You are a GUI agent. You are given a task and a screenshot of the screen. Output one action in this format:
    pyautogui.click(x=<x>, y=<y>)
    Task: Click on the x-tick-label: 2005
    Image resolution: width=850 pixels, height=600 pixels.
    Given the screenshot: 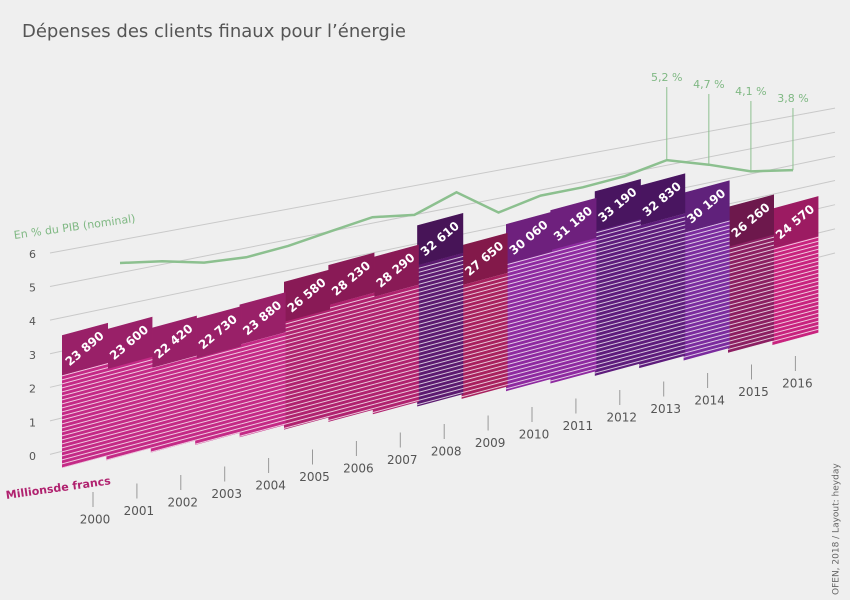 What is the action you would take?
    pyautogui.click(x=314, y=477)
    